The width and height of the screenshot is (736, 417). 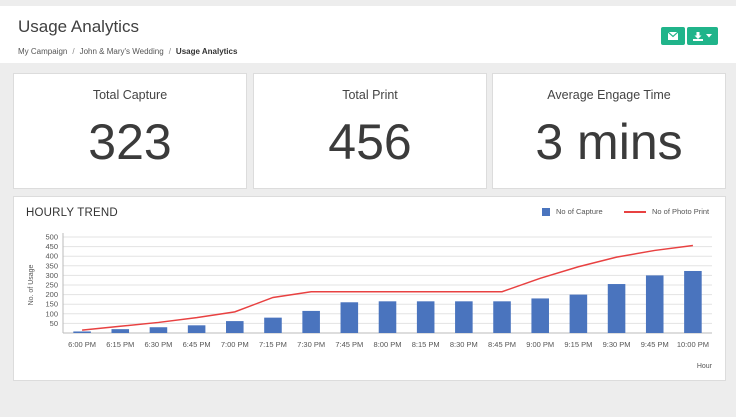 I want to click on download-icon, so click(x=698, y=36).